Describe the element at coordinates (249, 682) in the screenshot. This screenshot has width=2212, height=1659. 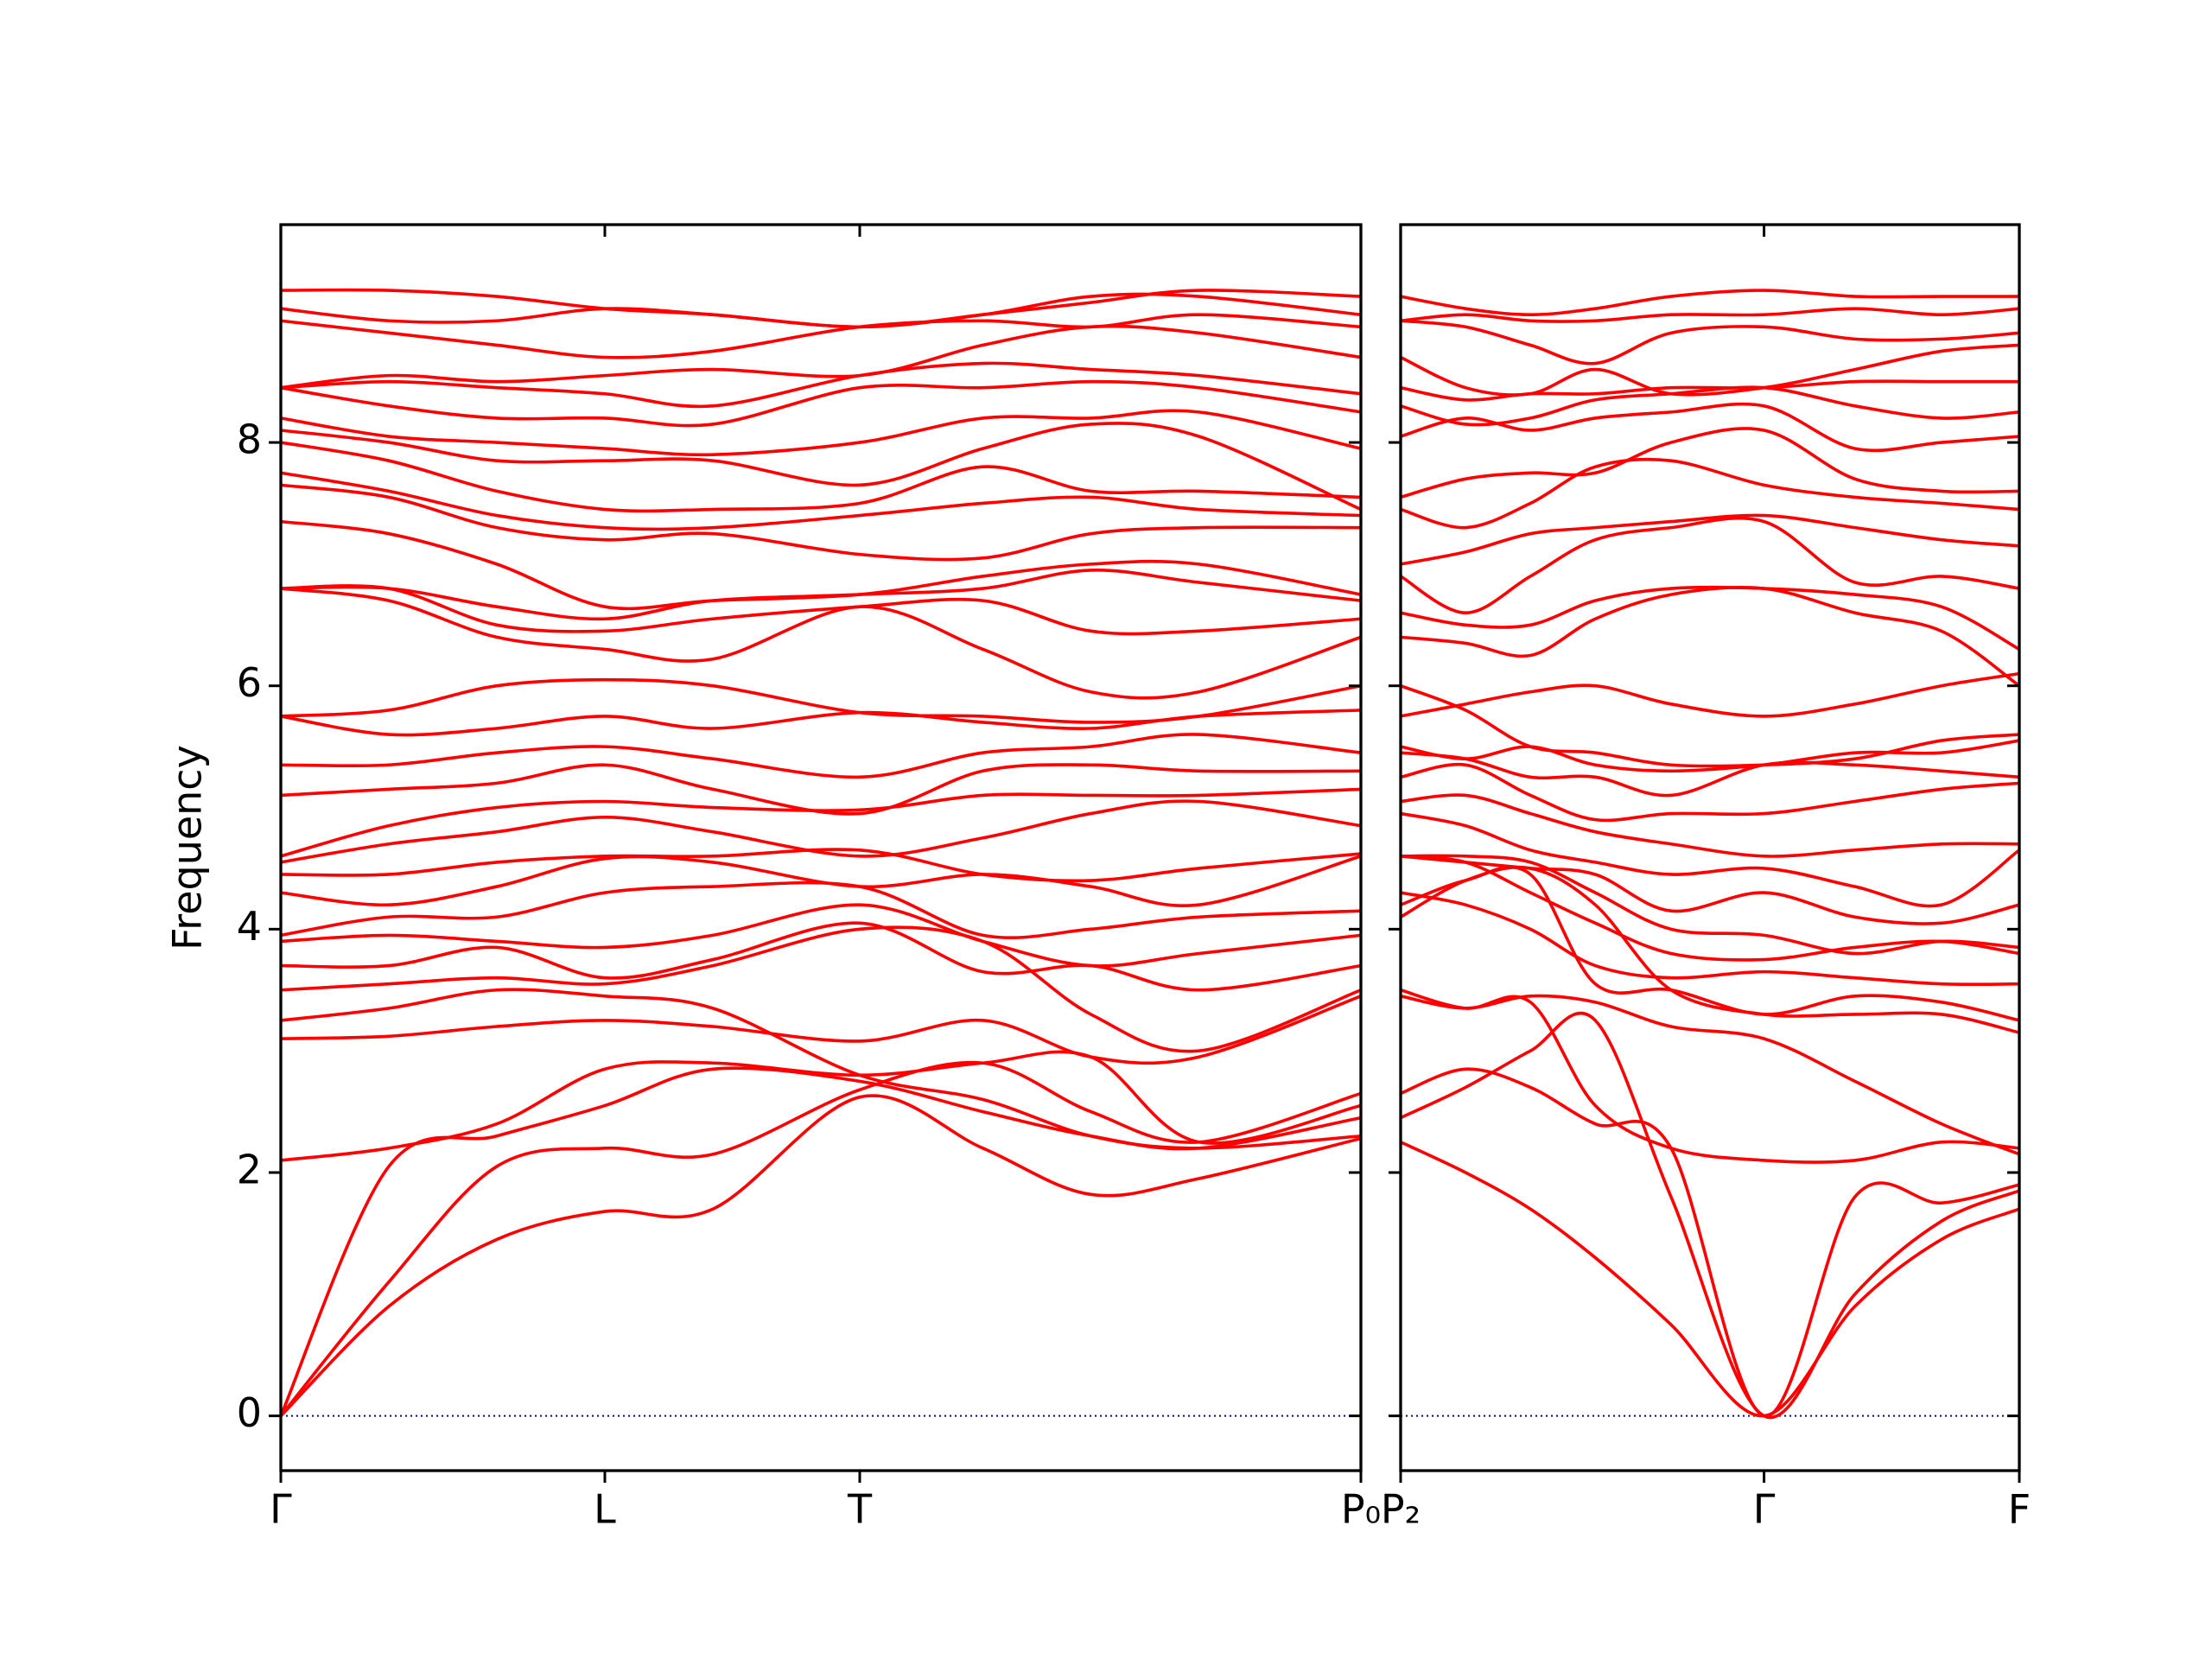
I see `y-tick-label: 6` at that location.